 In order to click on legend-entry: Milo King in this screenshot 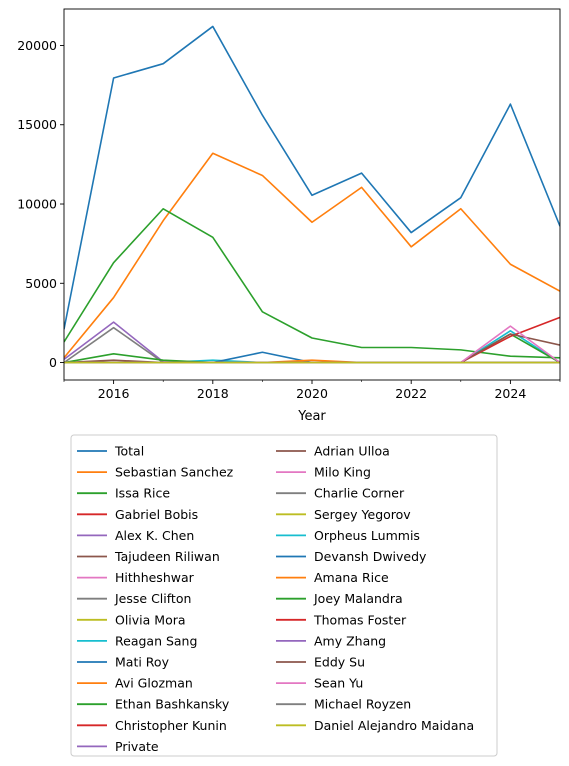, I will do `click(323, 472)`.